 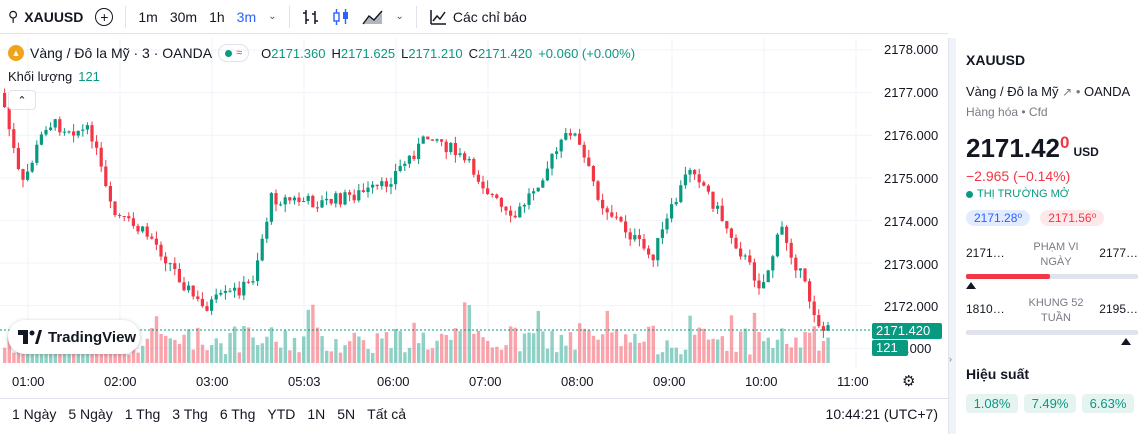 What do you see at coordinates (1050, 403) in the screenshot?
I see `perf-cell: 7.49%` at bounding box center [1050, 403].